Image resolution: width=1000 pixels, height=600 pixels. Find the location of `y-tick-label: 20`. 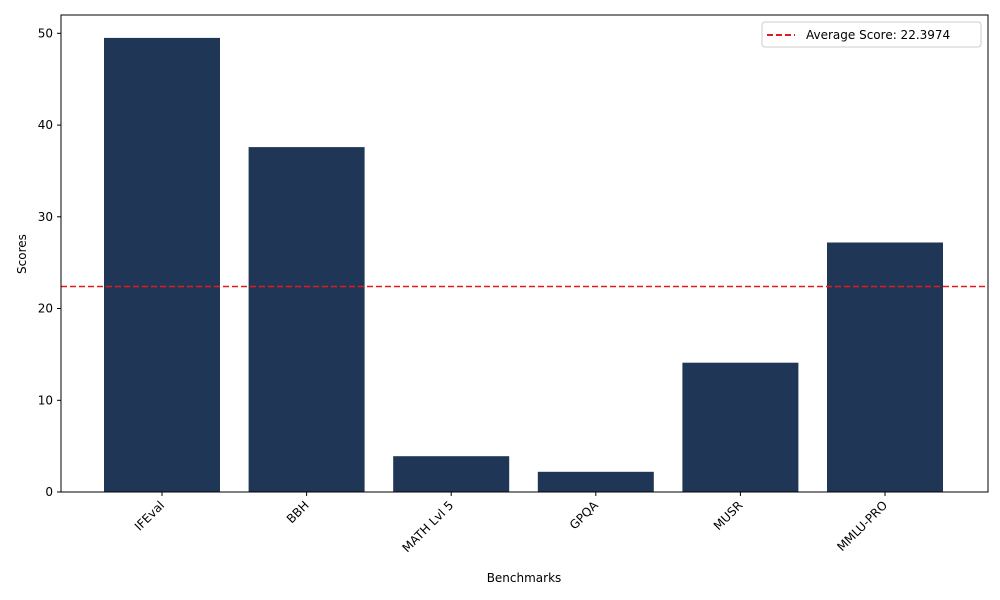

y-tick-label: 20 is located at coordinates (45, 309).